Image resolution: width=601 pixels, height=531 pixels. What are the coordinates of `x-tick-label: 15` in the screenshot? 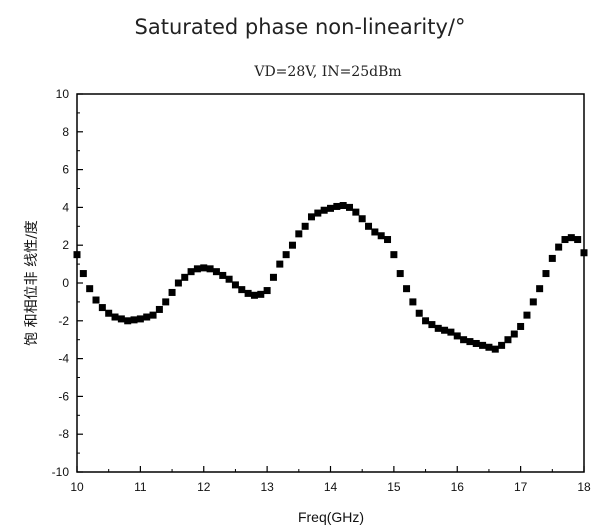 It's located at (394, 487).